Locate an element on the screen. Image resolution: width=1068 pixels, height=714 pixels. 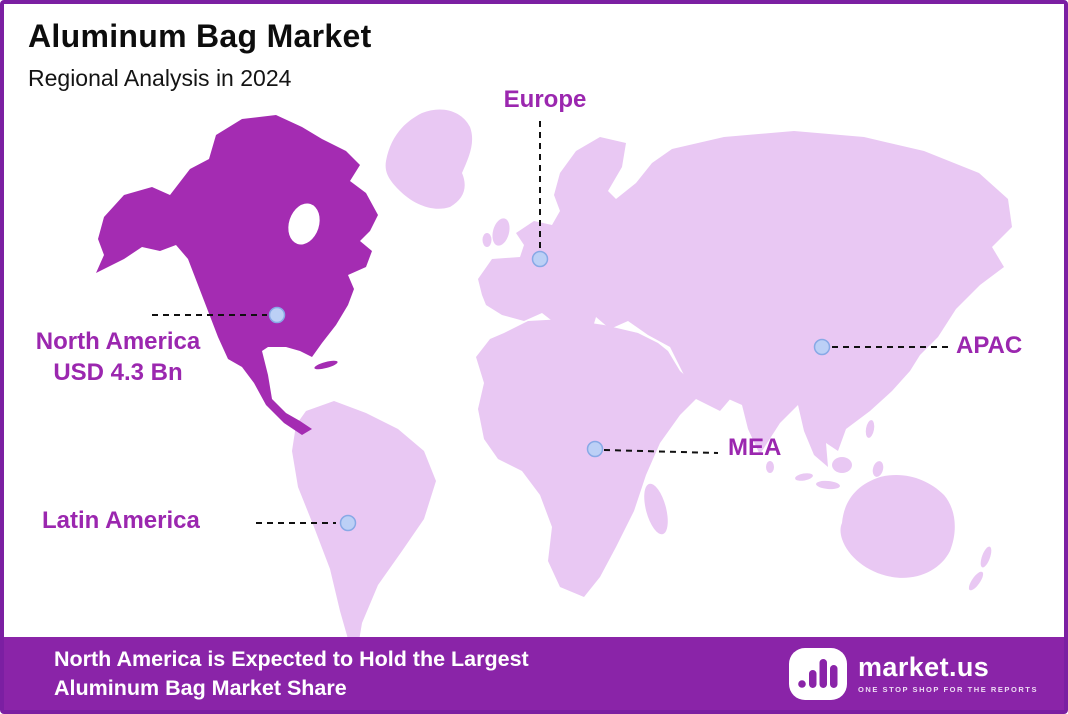
region-label-north-america: North America USD 4.3 Bn is located at coordinates (118, 357).